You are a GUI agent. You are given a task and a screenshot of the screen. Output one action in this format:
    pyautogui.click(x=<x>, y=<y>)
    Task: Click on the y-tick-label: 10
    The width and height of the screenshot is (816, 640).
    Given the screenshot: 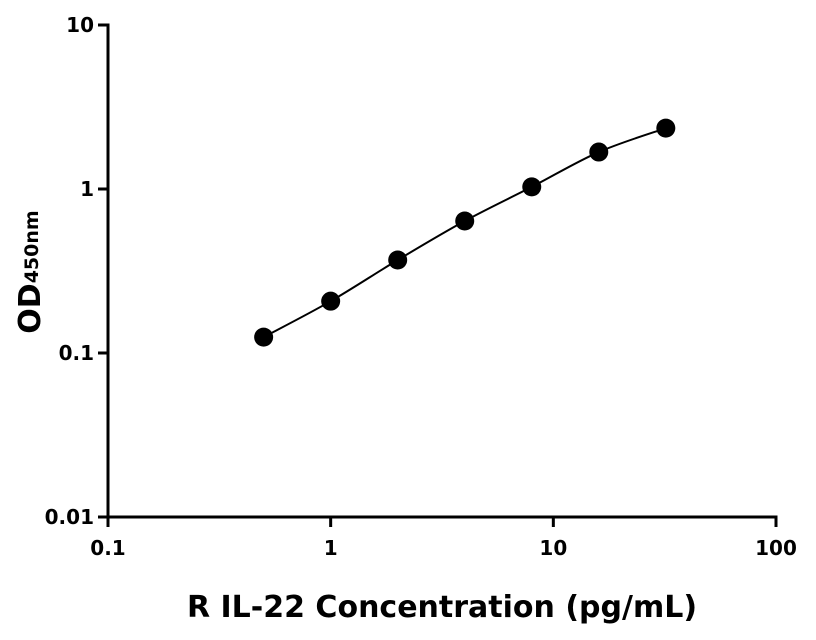 What is the action you would take?
    pyautogui.click(x=80, y=25)
    